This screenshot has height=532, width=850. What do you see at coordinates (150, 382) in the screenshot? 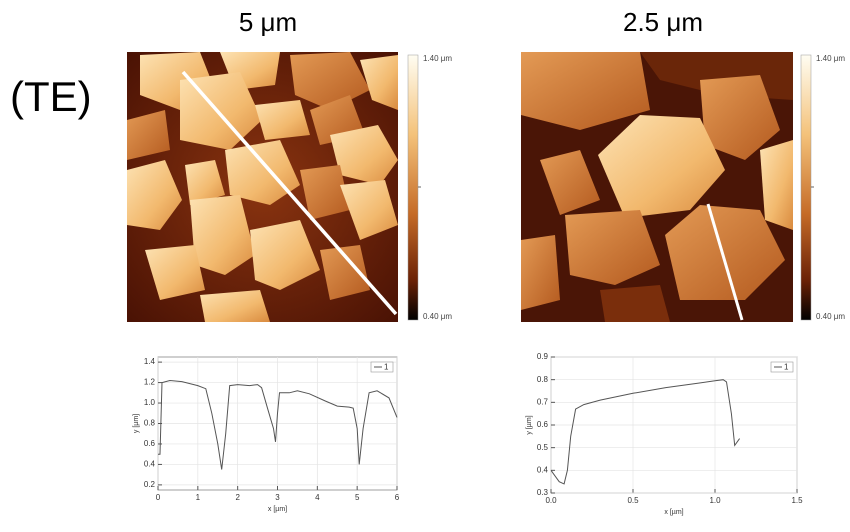
I see `y-tick-label: 1.2` at bounding box center [150, 382].